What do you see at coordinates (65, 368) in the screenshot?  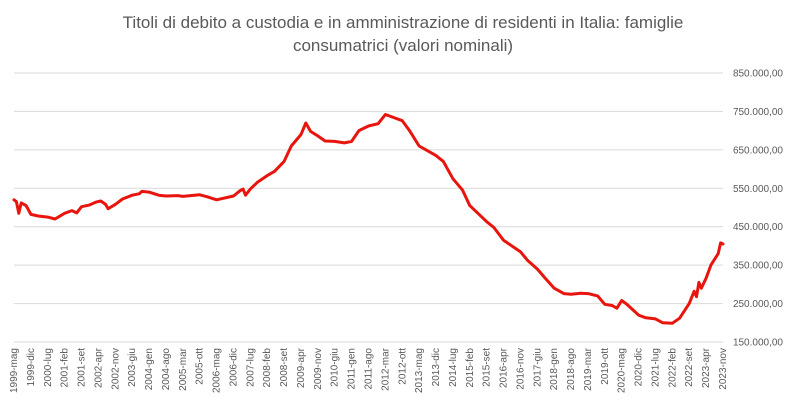 I see `x-tick-label: 2001-feb` at bounding box center [65, 368].